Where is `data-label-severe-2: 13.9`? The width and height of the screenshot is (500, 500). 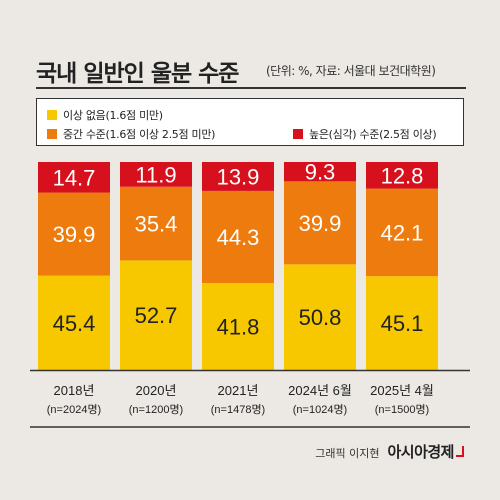
data-label-severe-2: 13.9 is located at coordinates (238, 176).